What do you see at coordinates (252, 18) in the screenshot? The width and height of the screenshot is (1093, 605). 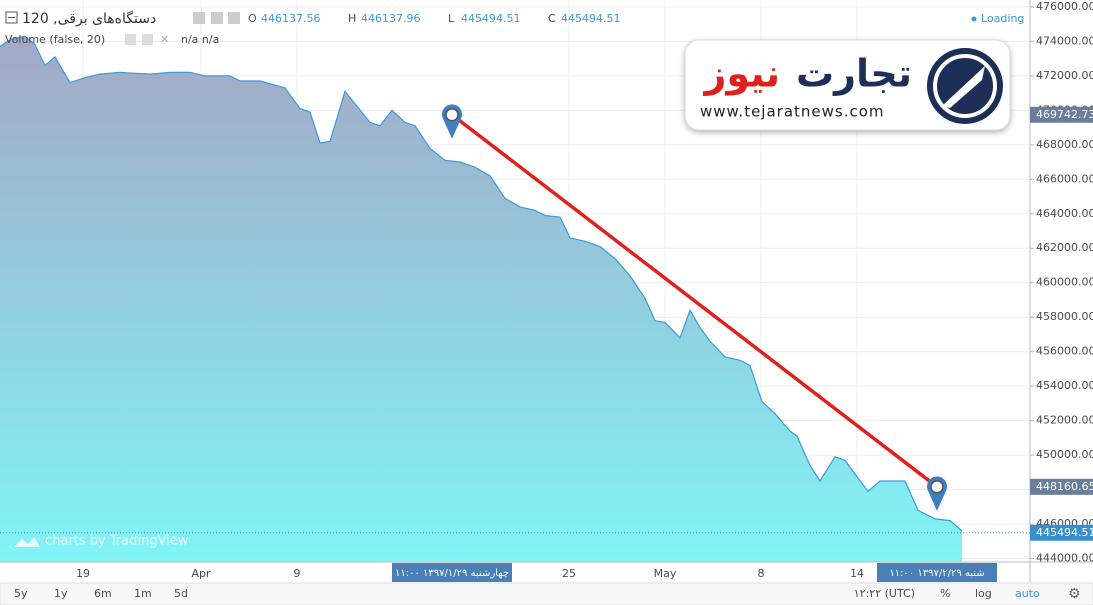 I see `ohlc-label: O` at bounding box center [252, 18].